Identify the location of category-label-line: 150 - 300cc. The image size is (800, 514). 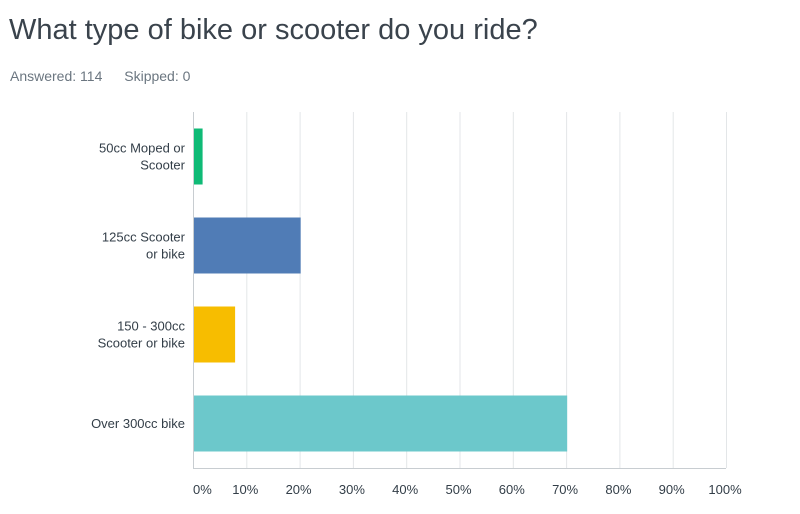
(151, 326).